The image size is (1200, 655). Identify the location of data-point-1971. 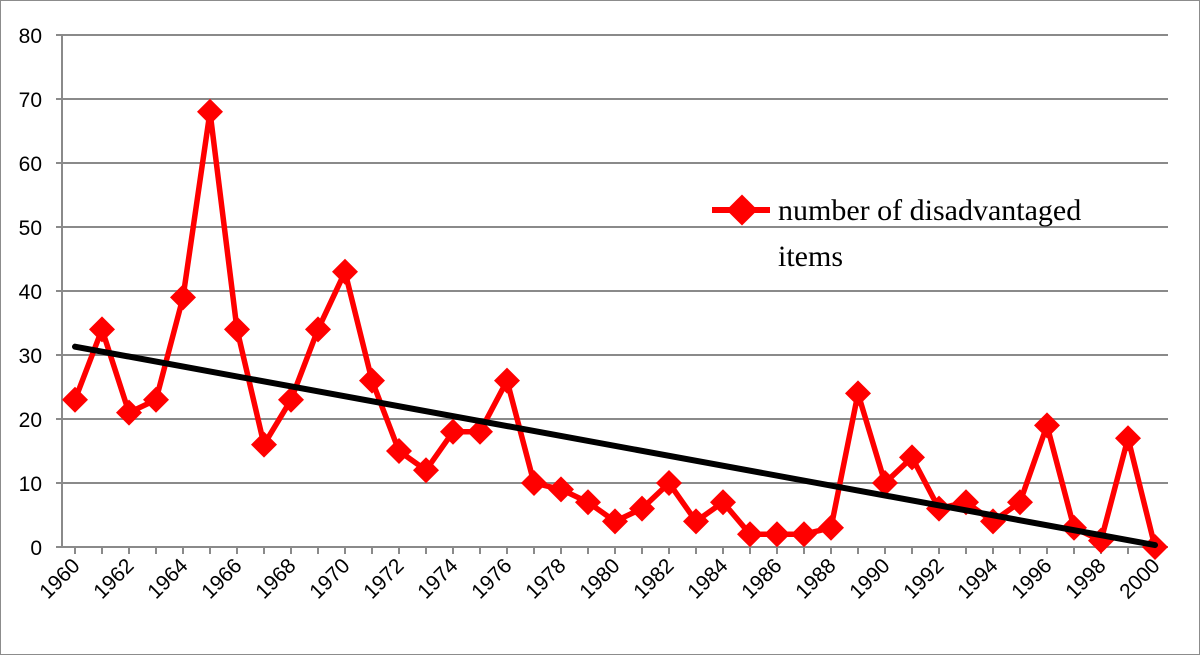
(372, 380).